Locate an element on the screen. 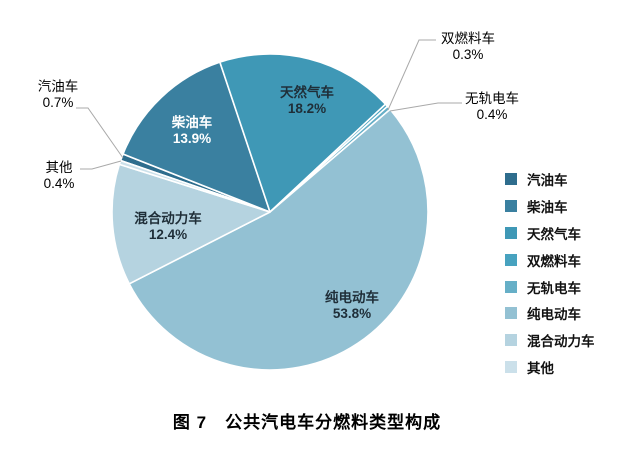 The width and height of the screenshot is (635, 450). legend-label: 无轨电车 is located at coordinates (554, 288).